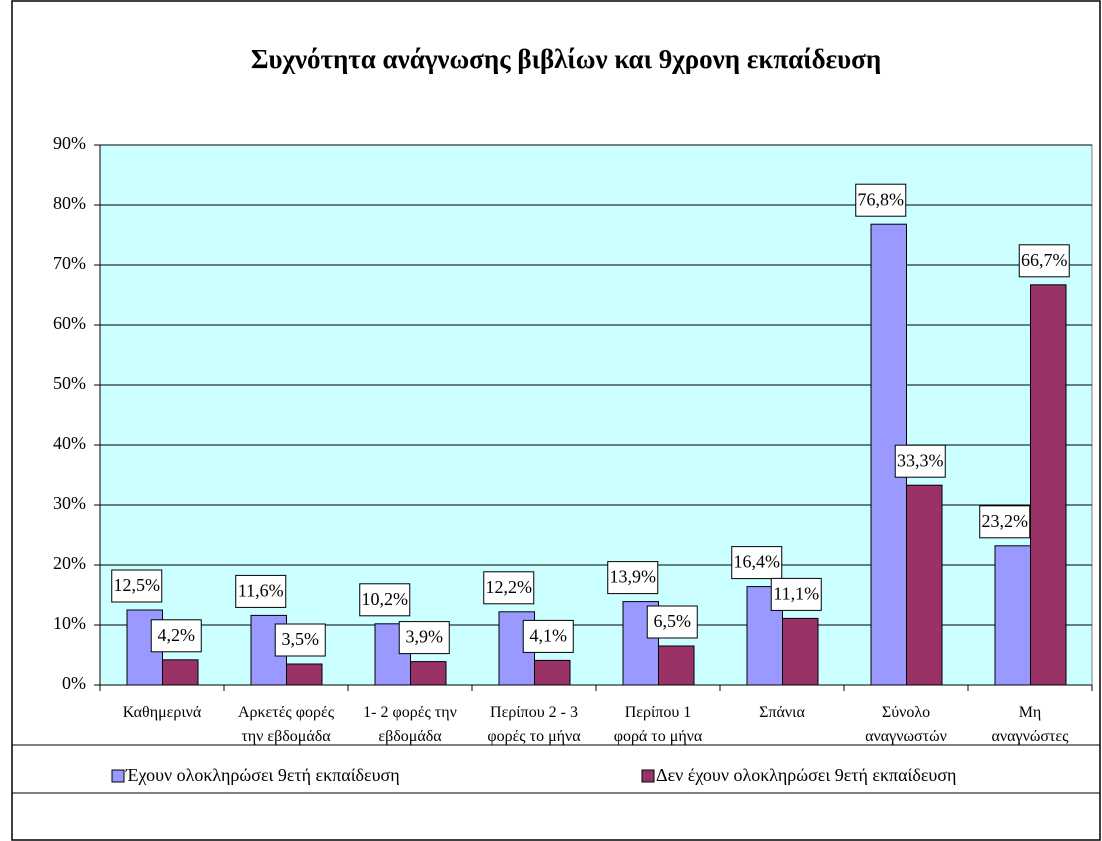 The width and height of the screenshot is (1102, 841). What do you see at coordinates (410, 724) in the screenshot?
I see `x-tick-label: 1- 2 φορές την εβδομάδα` at bounding box center [410, 724].